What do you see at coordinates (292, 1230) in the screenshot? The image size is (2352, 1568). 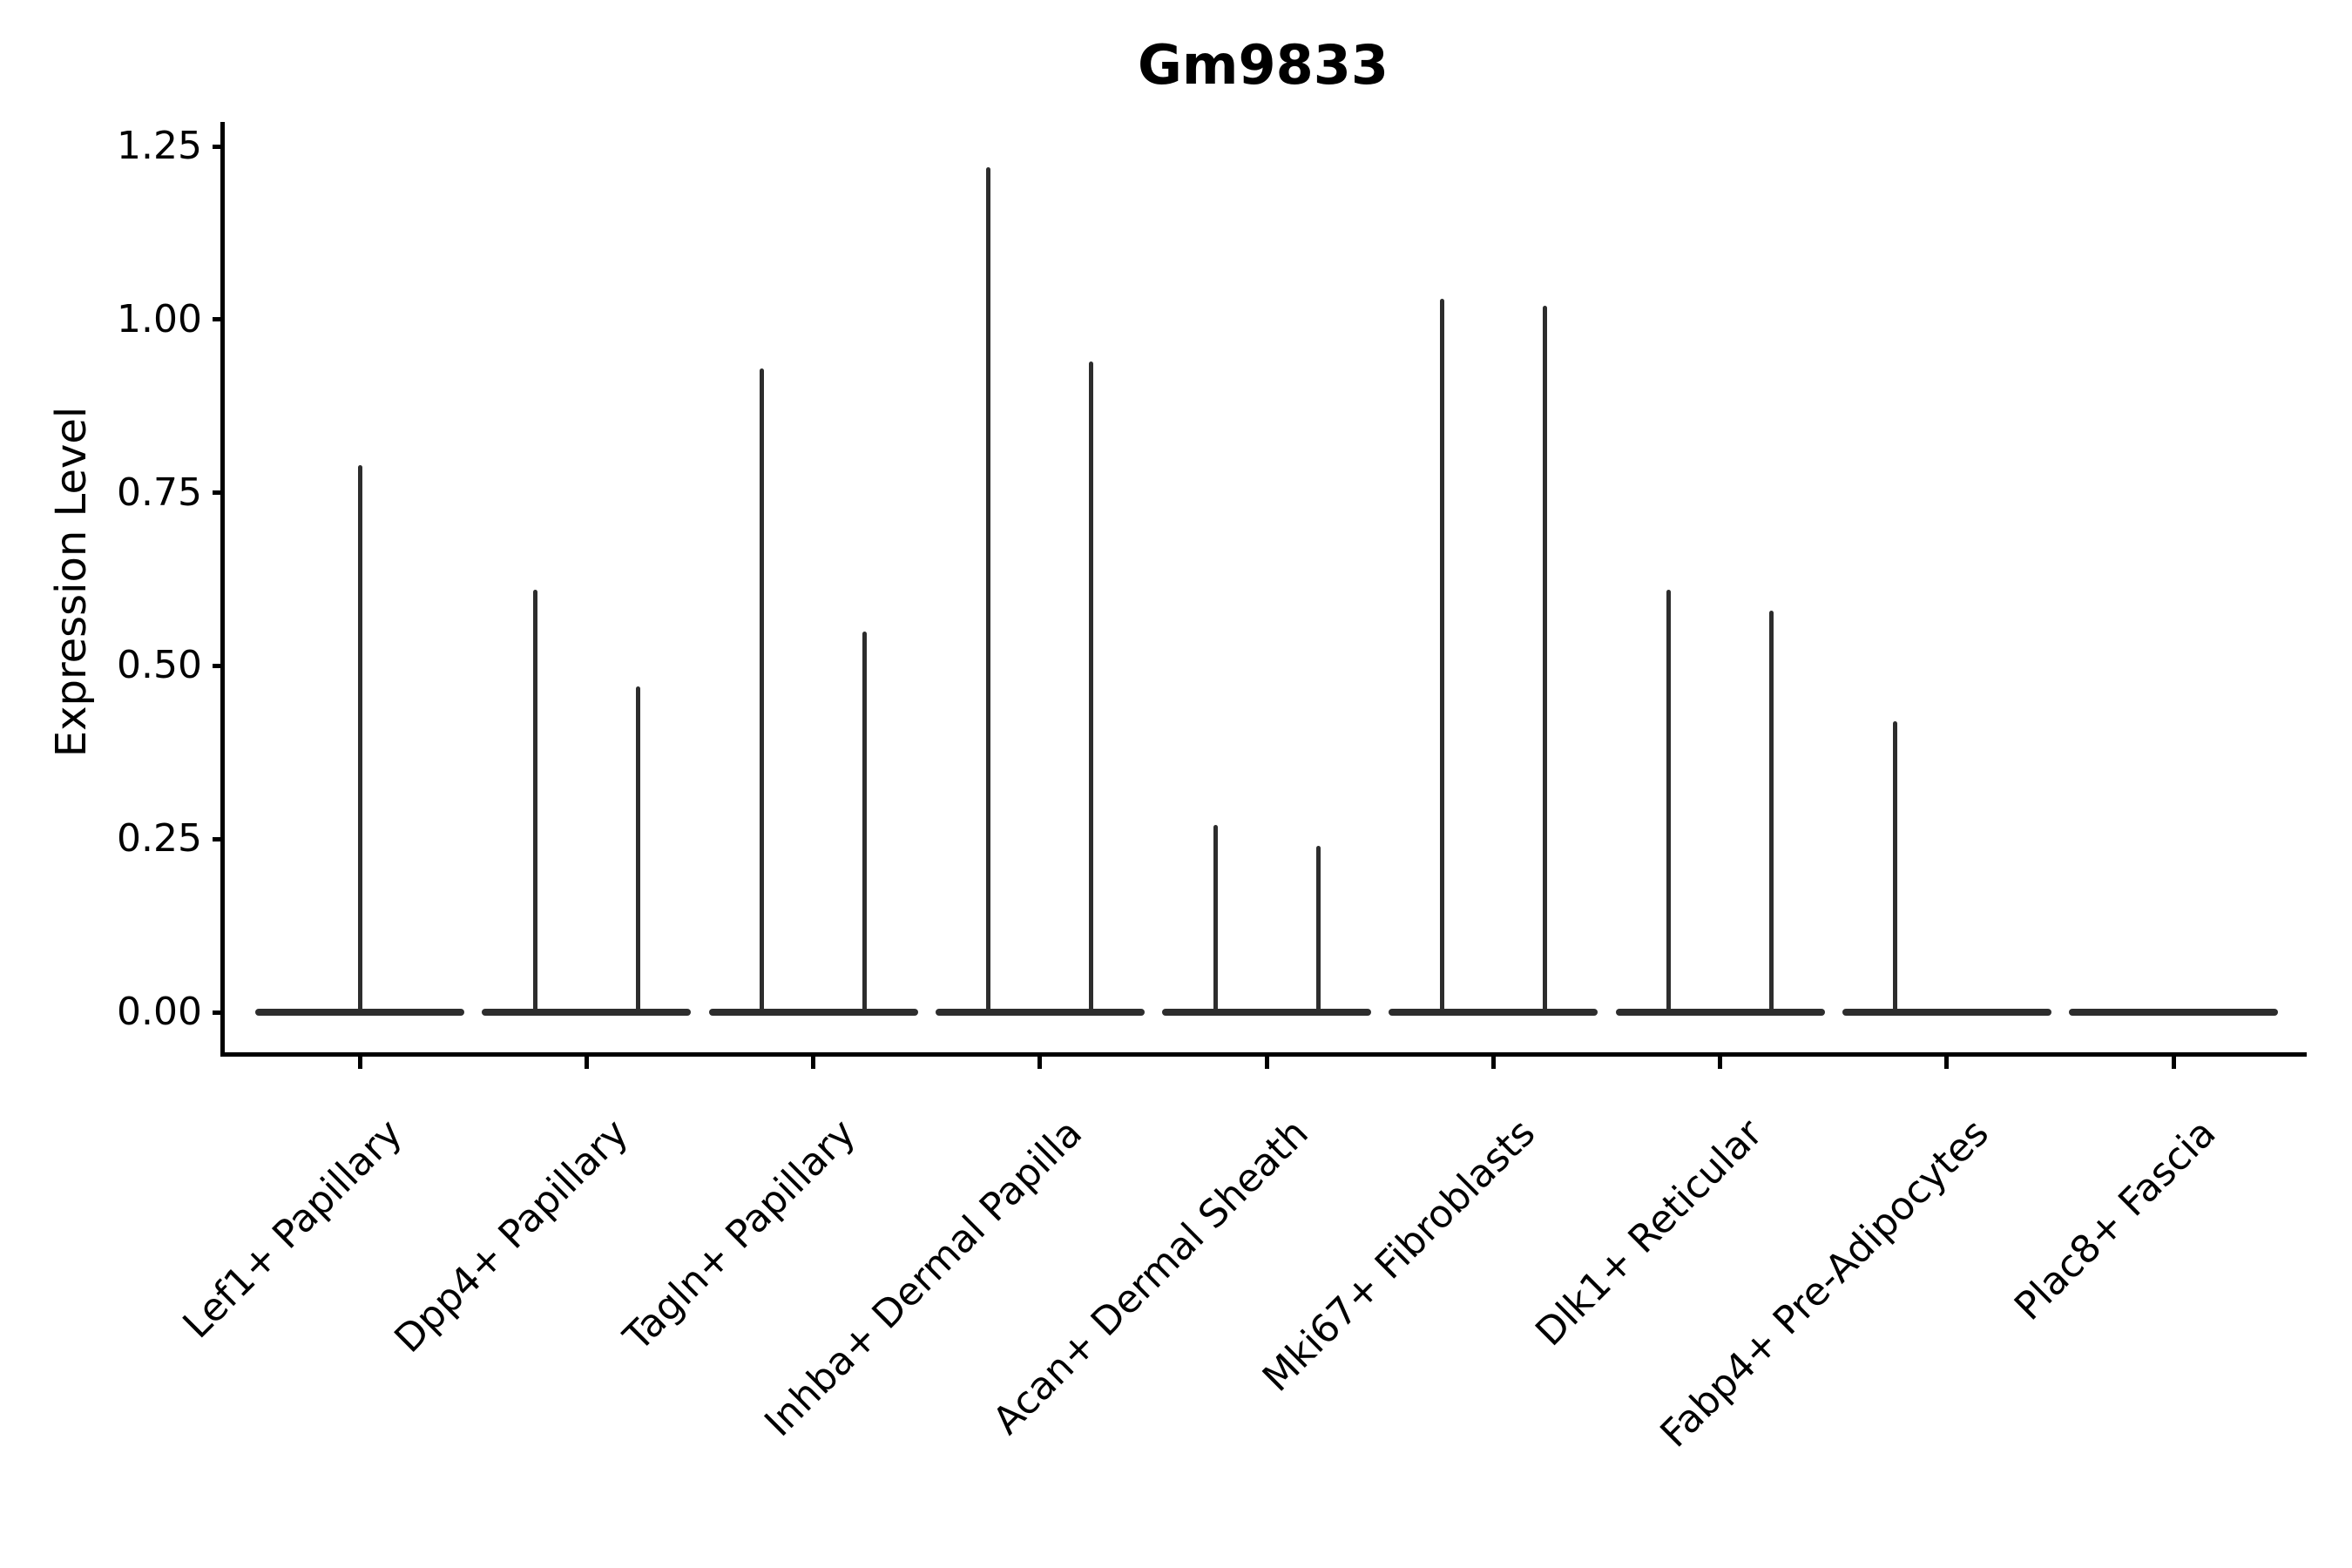 I see `x-tick-label: Lef1+ Papillary` at bounding box center [292, 1230].